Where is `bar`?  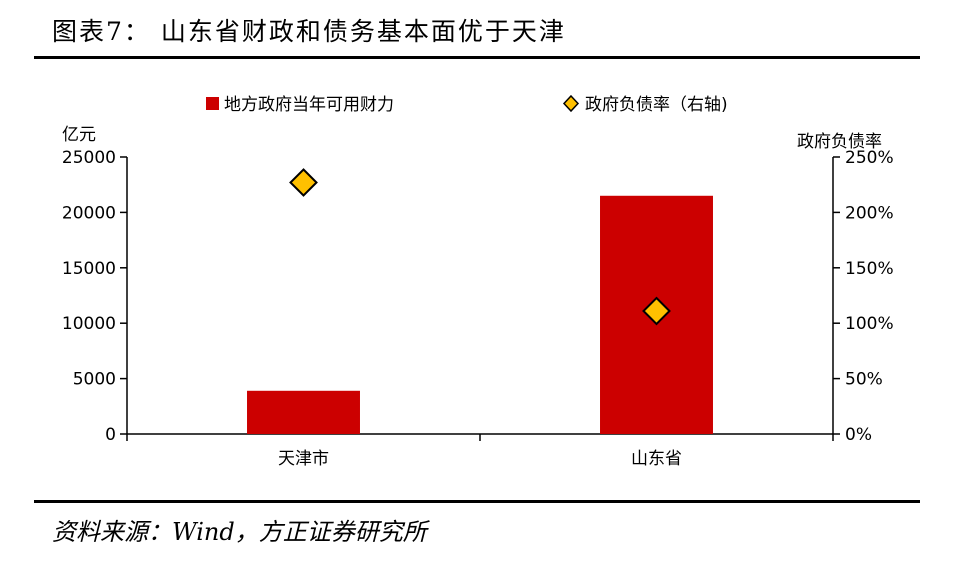
bar is located at coordinates (303, 412).